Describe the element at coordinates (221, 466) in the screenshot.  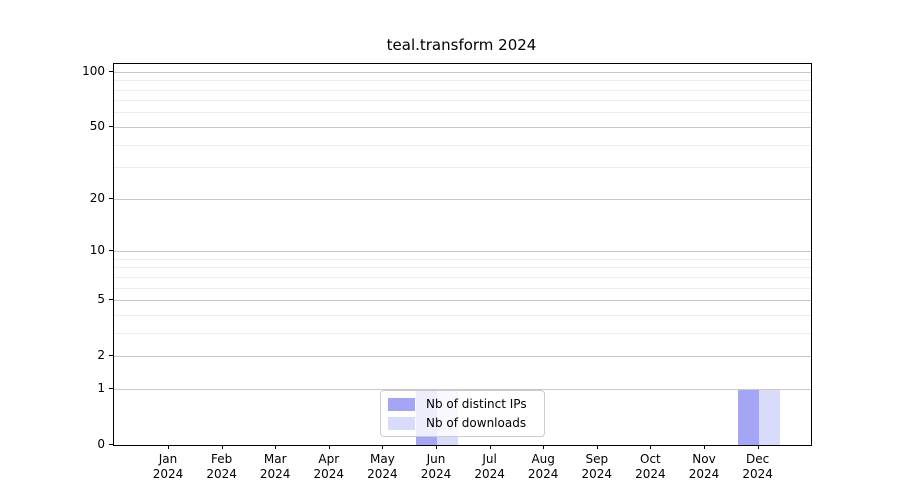
I see `x-axis-tick-label: Feb 2024` at that location.